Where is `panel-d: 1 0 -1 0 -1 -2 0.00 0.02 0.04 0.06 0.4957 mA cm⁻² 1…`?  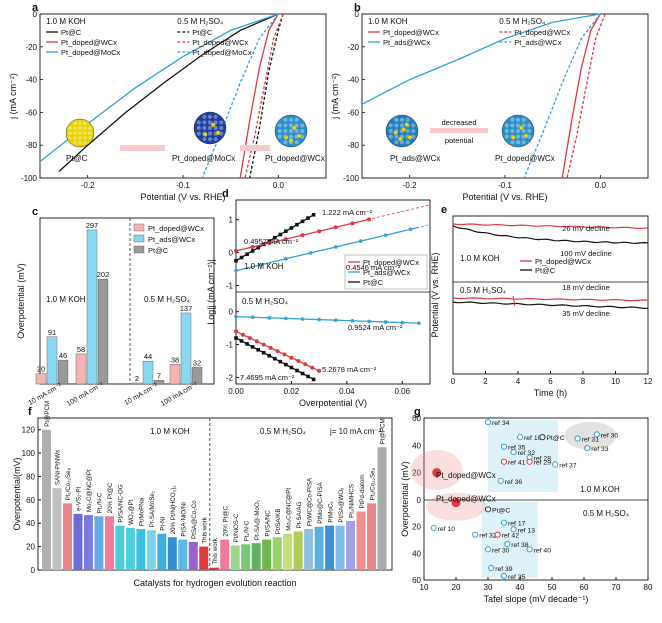 panel-d: 1 0 -1 0 -1 -2 0.00 0.02 0.04 0.06 0.4957 mA cm⁻² 1… is located at coordinates (318, 298).